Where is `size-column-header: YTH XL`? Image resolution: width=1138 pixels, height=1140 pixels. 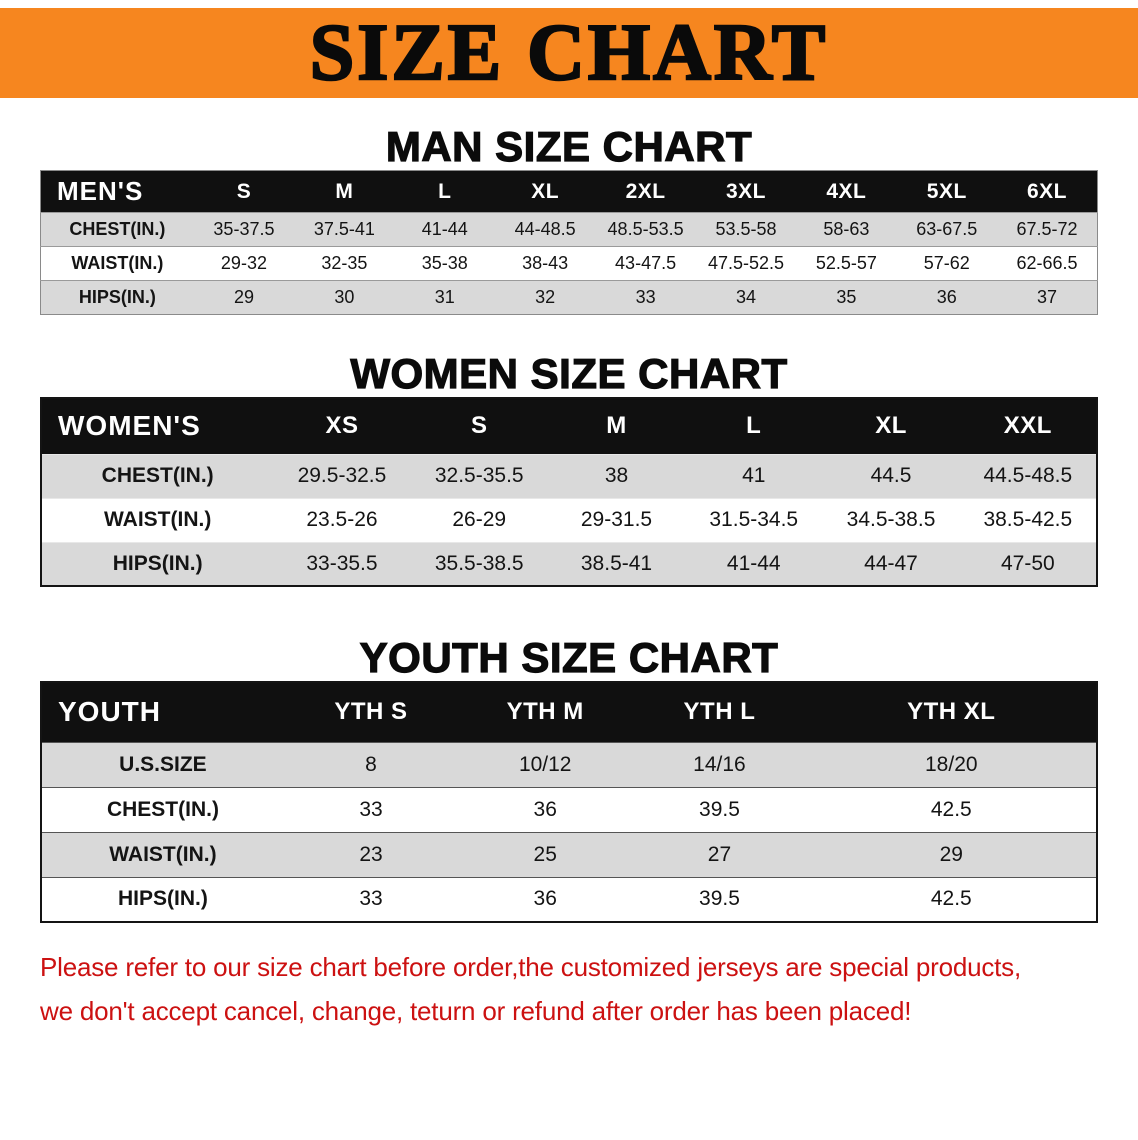
size-column-header: YTH XL is located at coordinates (951, 712).